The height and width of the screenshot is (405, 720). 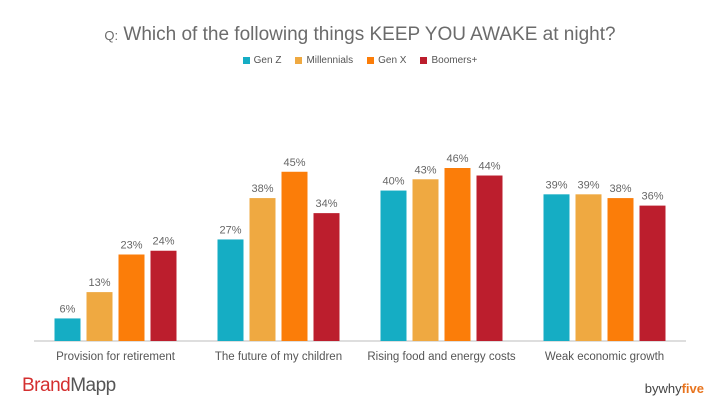 What do you see at coordinates (267, 60) in the screenshot?
I see `legend-label: Gen Z` at bounding box center [267, 60].